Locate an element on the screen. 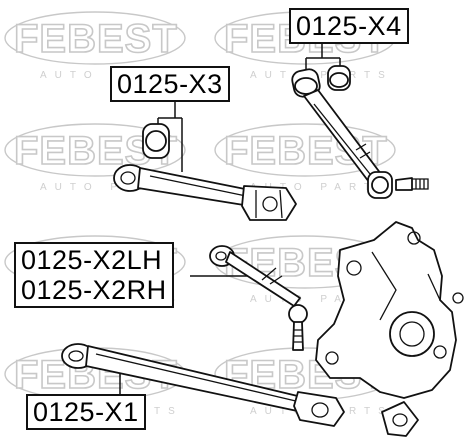  leader-x3 is located at coordinates (170, 136).